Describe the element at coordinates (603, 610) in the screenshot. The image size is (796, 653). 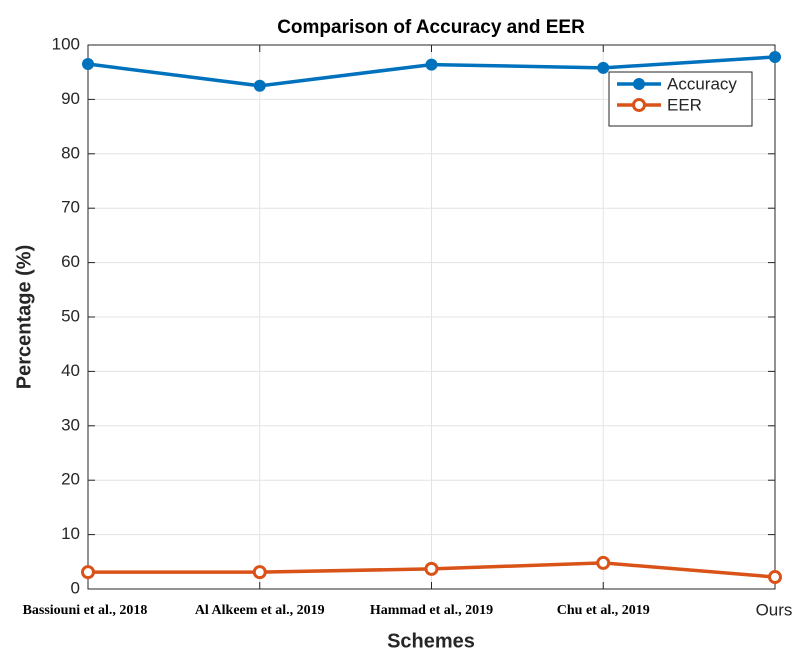
I see `x-tick-label: Chu et al., 2019` at that location.